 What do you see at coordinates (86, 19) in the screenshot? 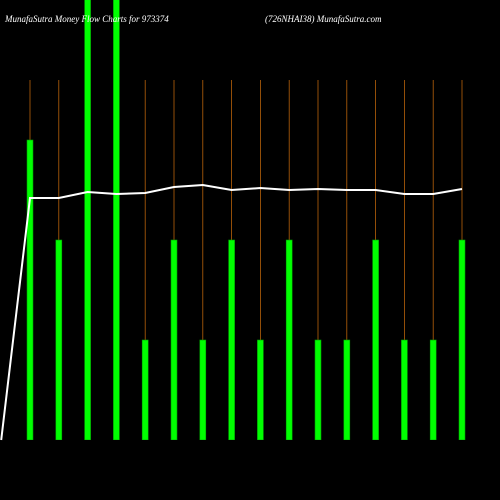
I see `chart-title: MunafaSutra Money Flow Charts for 973374` at bounding box center [86, 19].